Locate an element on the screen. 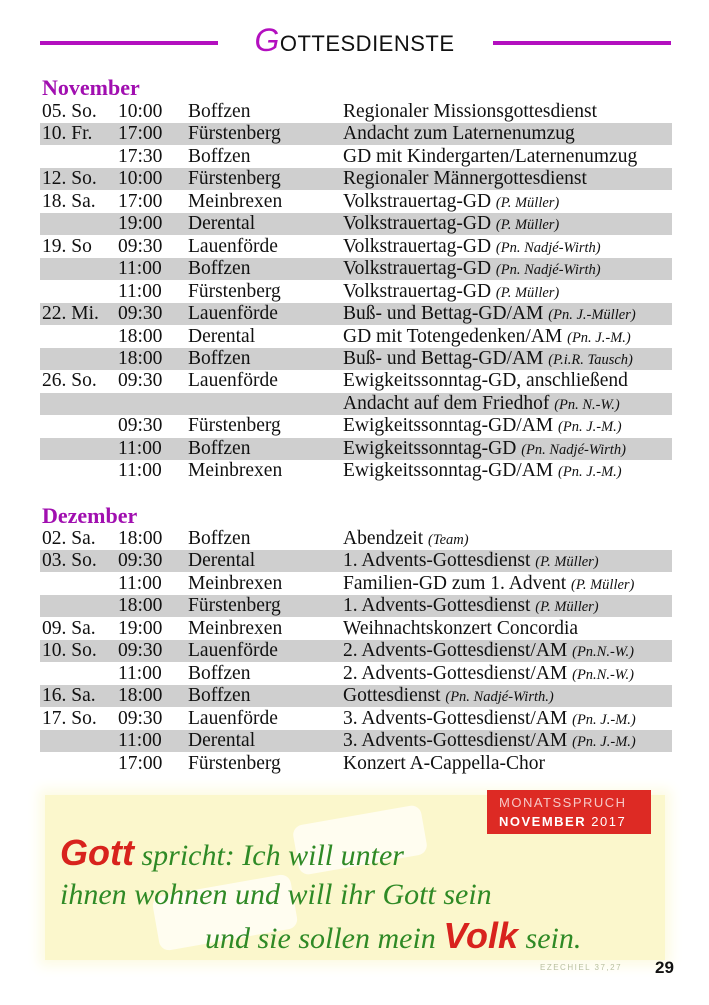 The width and height of the screenshot is (709, 1005). event-title: Andacht zum Laternenumzug is located at coordinates (459, 134).